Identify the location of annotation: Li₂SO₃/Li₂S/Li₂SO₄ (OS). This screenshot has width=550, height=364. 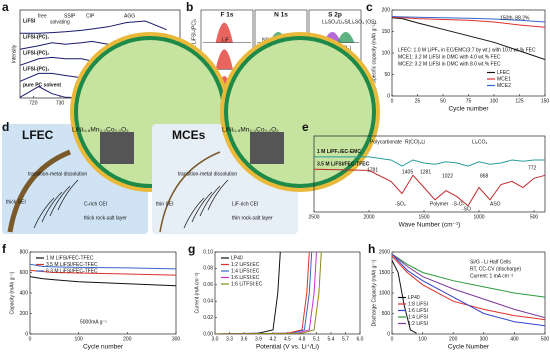
(349, 22).